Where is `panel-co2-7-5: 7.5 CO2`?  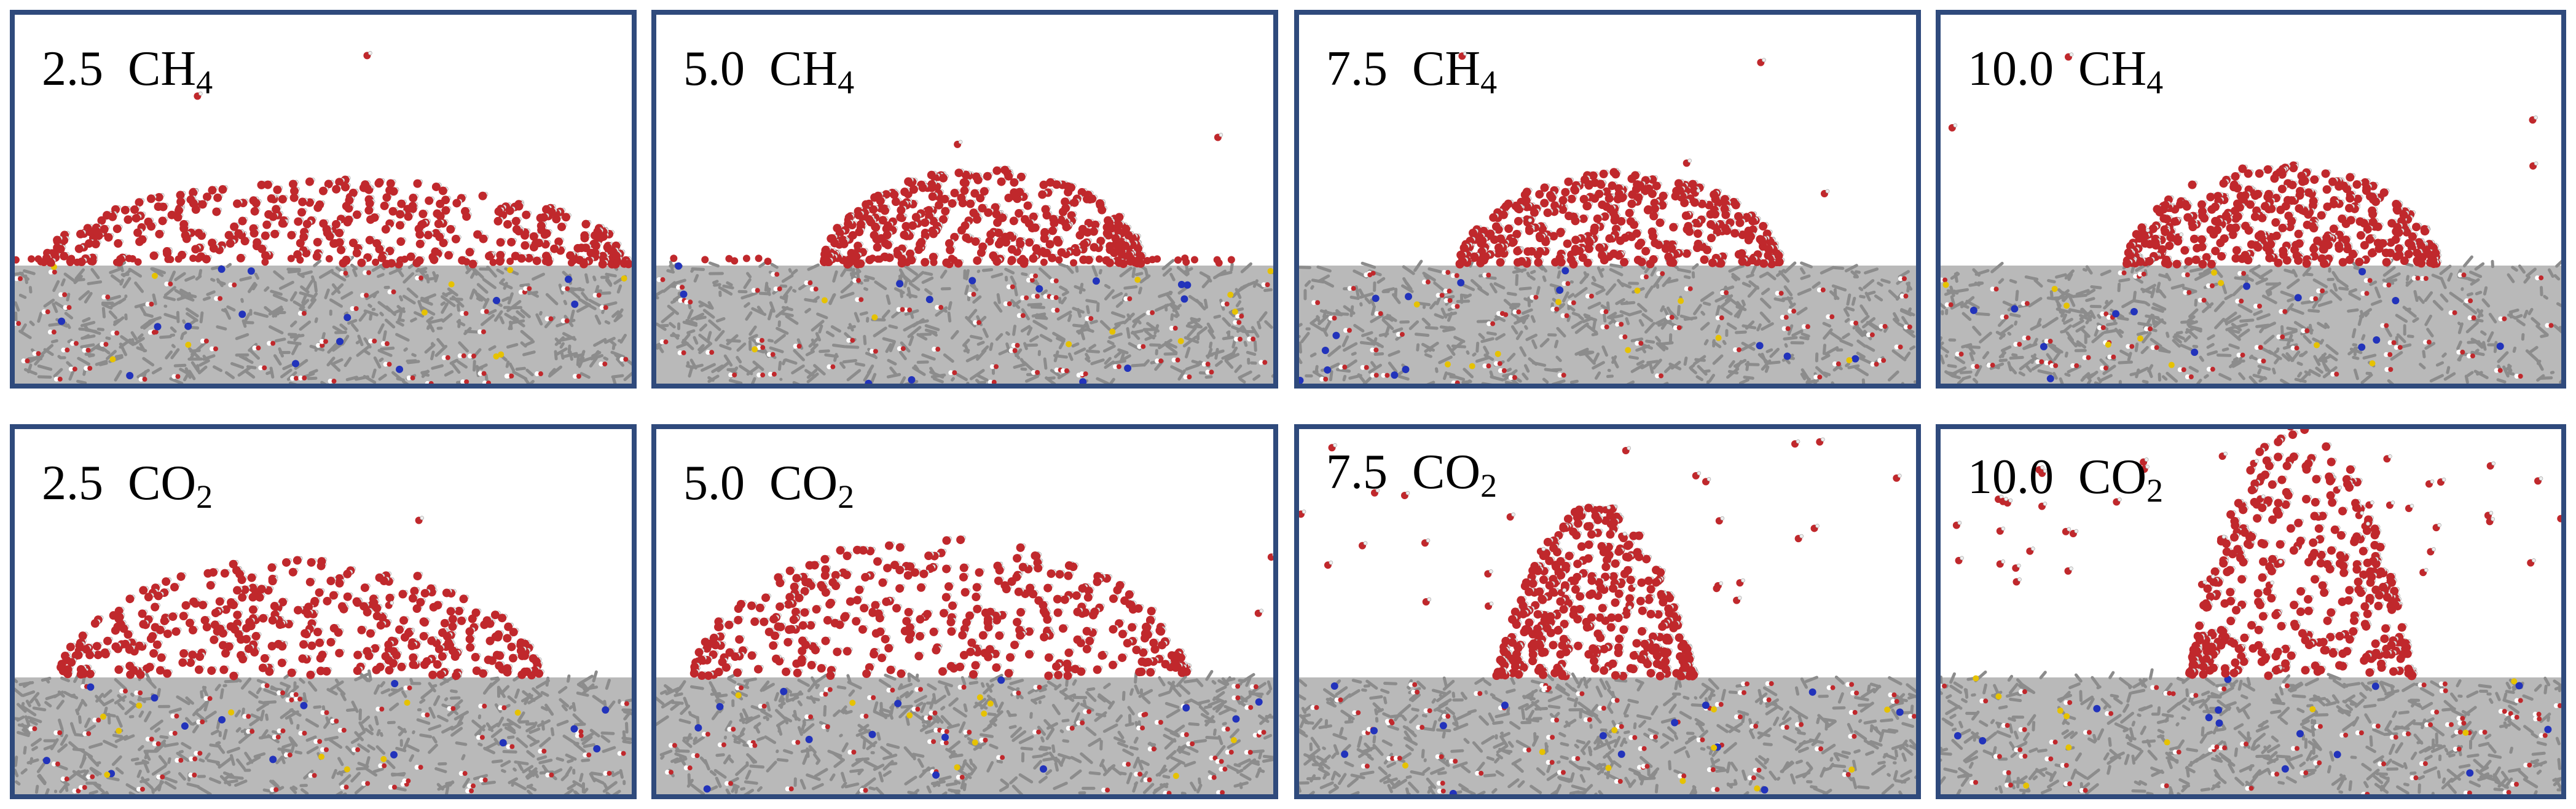
panel-co2-7-5: 7.5 CO2 is located at coordinates (1607, 611).